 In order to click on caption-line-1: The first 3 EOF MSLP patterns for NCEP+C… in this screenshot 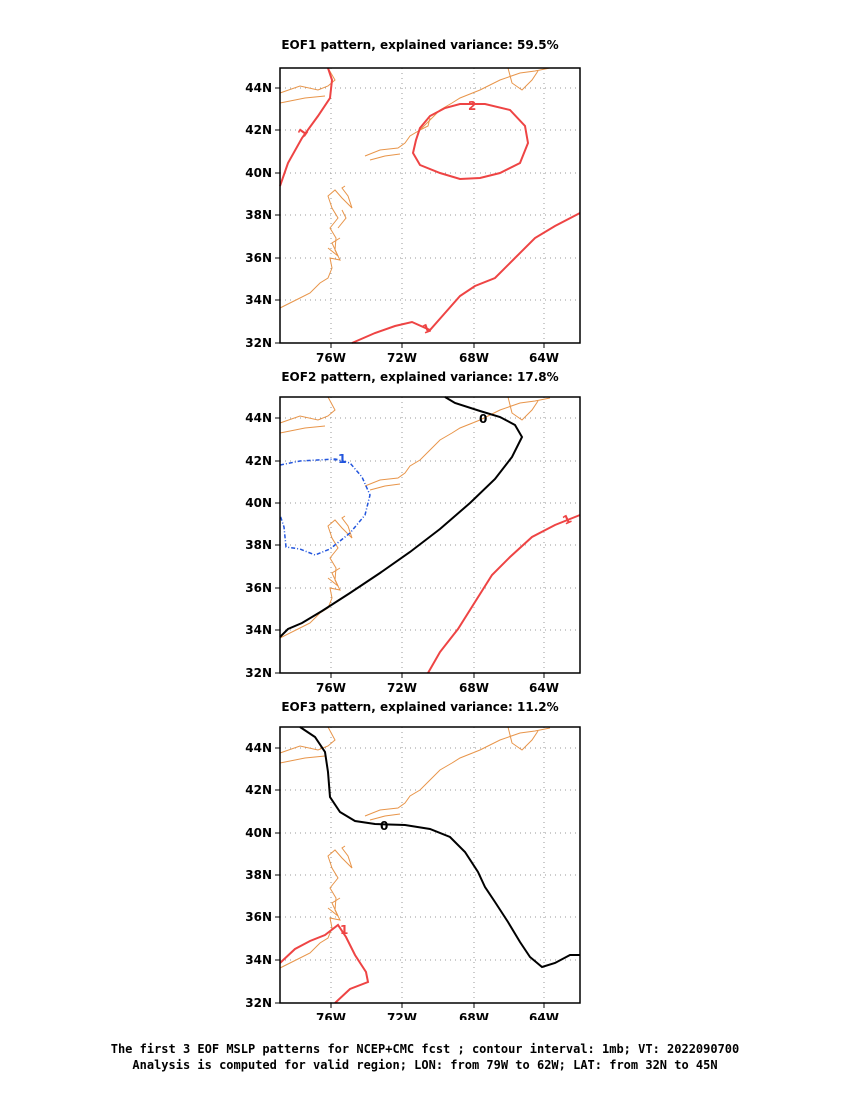, I will do `click(425, 1049)`.